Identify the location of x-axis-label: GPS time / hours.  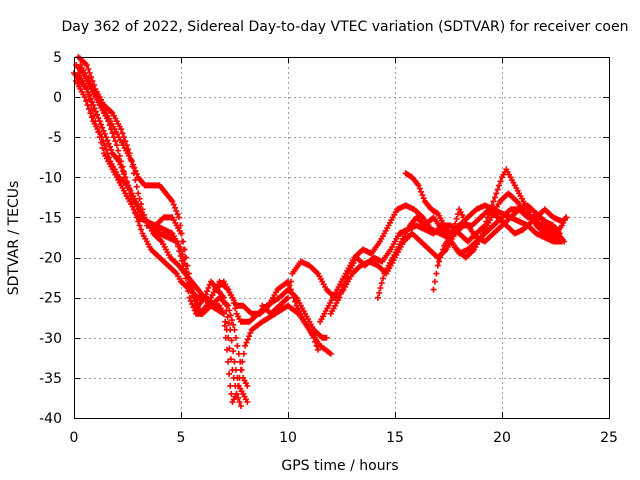
(339, 466).